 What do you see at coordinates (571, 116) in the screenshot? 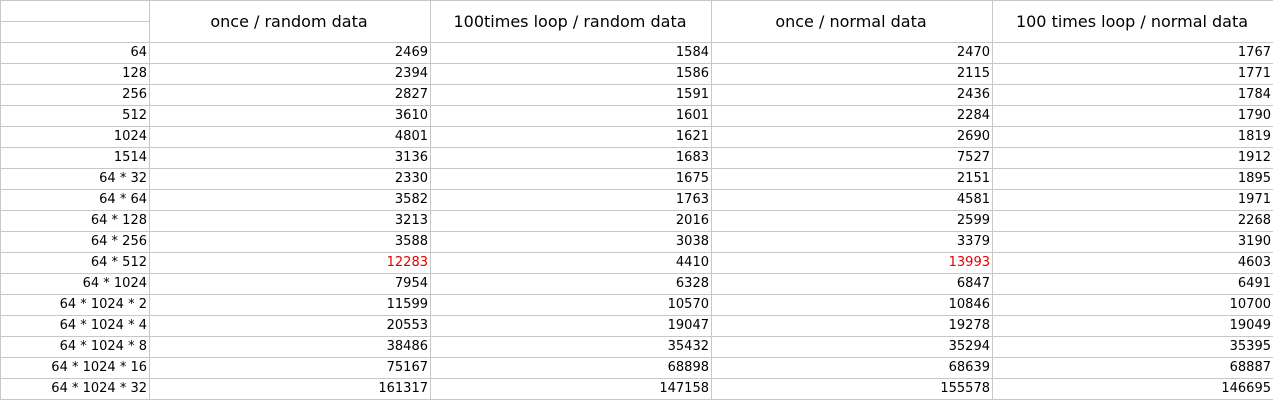
I see `value-cell: 1601` at bounding box center [571, 116].